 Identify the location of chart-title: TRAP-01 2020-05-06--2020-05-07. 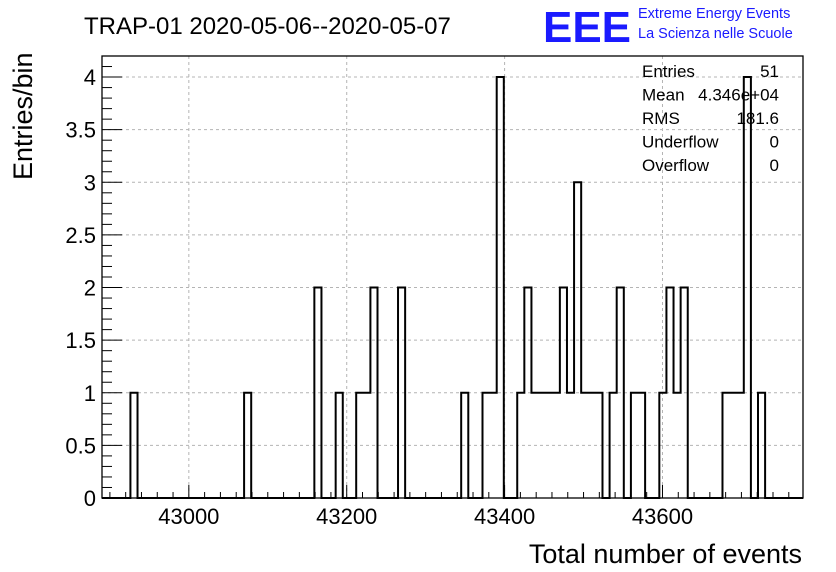
(267, 26).